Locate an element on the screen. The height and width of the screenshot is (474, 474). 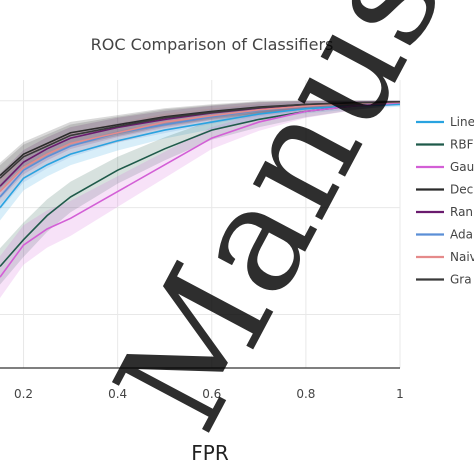
chart-title: ROC Comparison of Classifiers is located at coordinates (212, 44).